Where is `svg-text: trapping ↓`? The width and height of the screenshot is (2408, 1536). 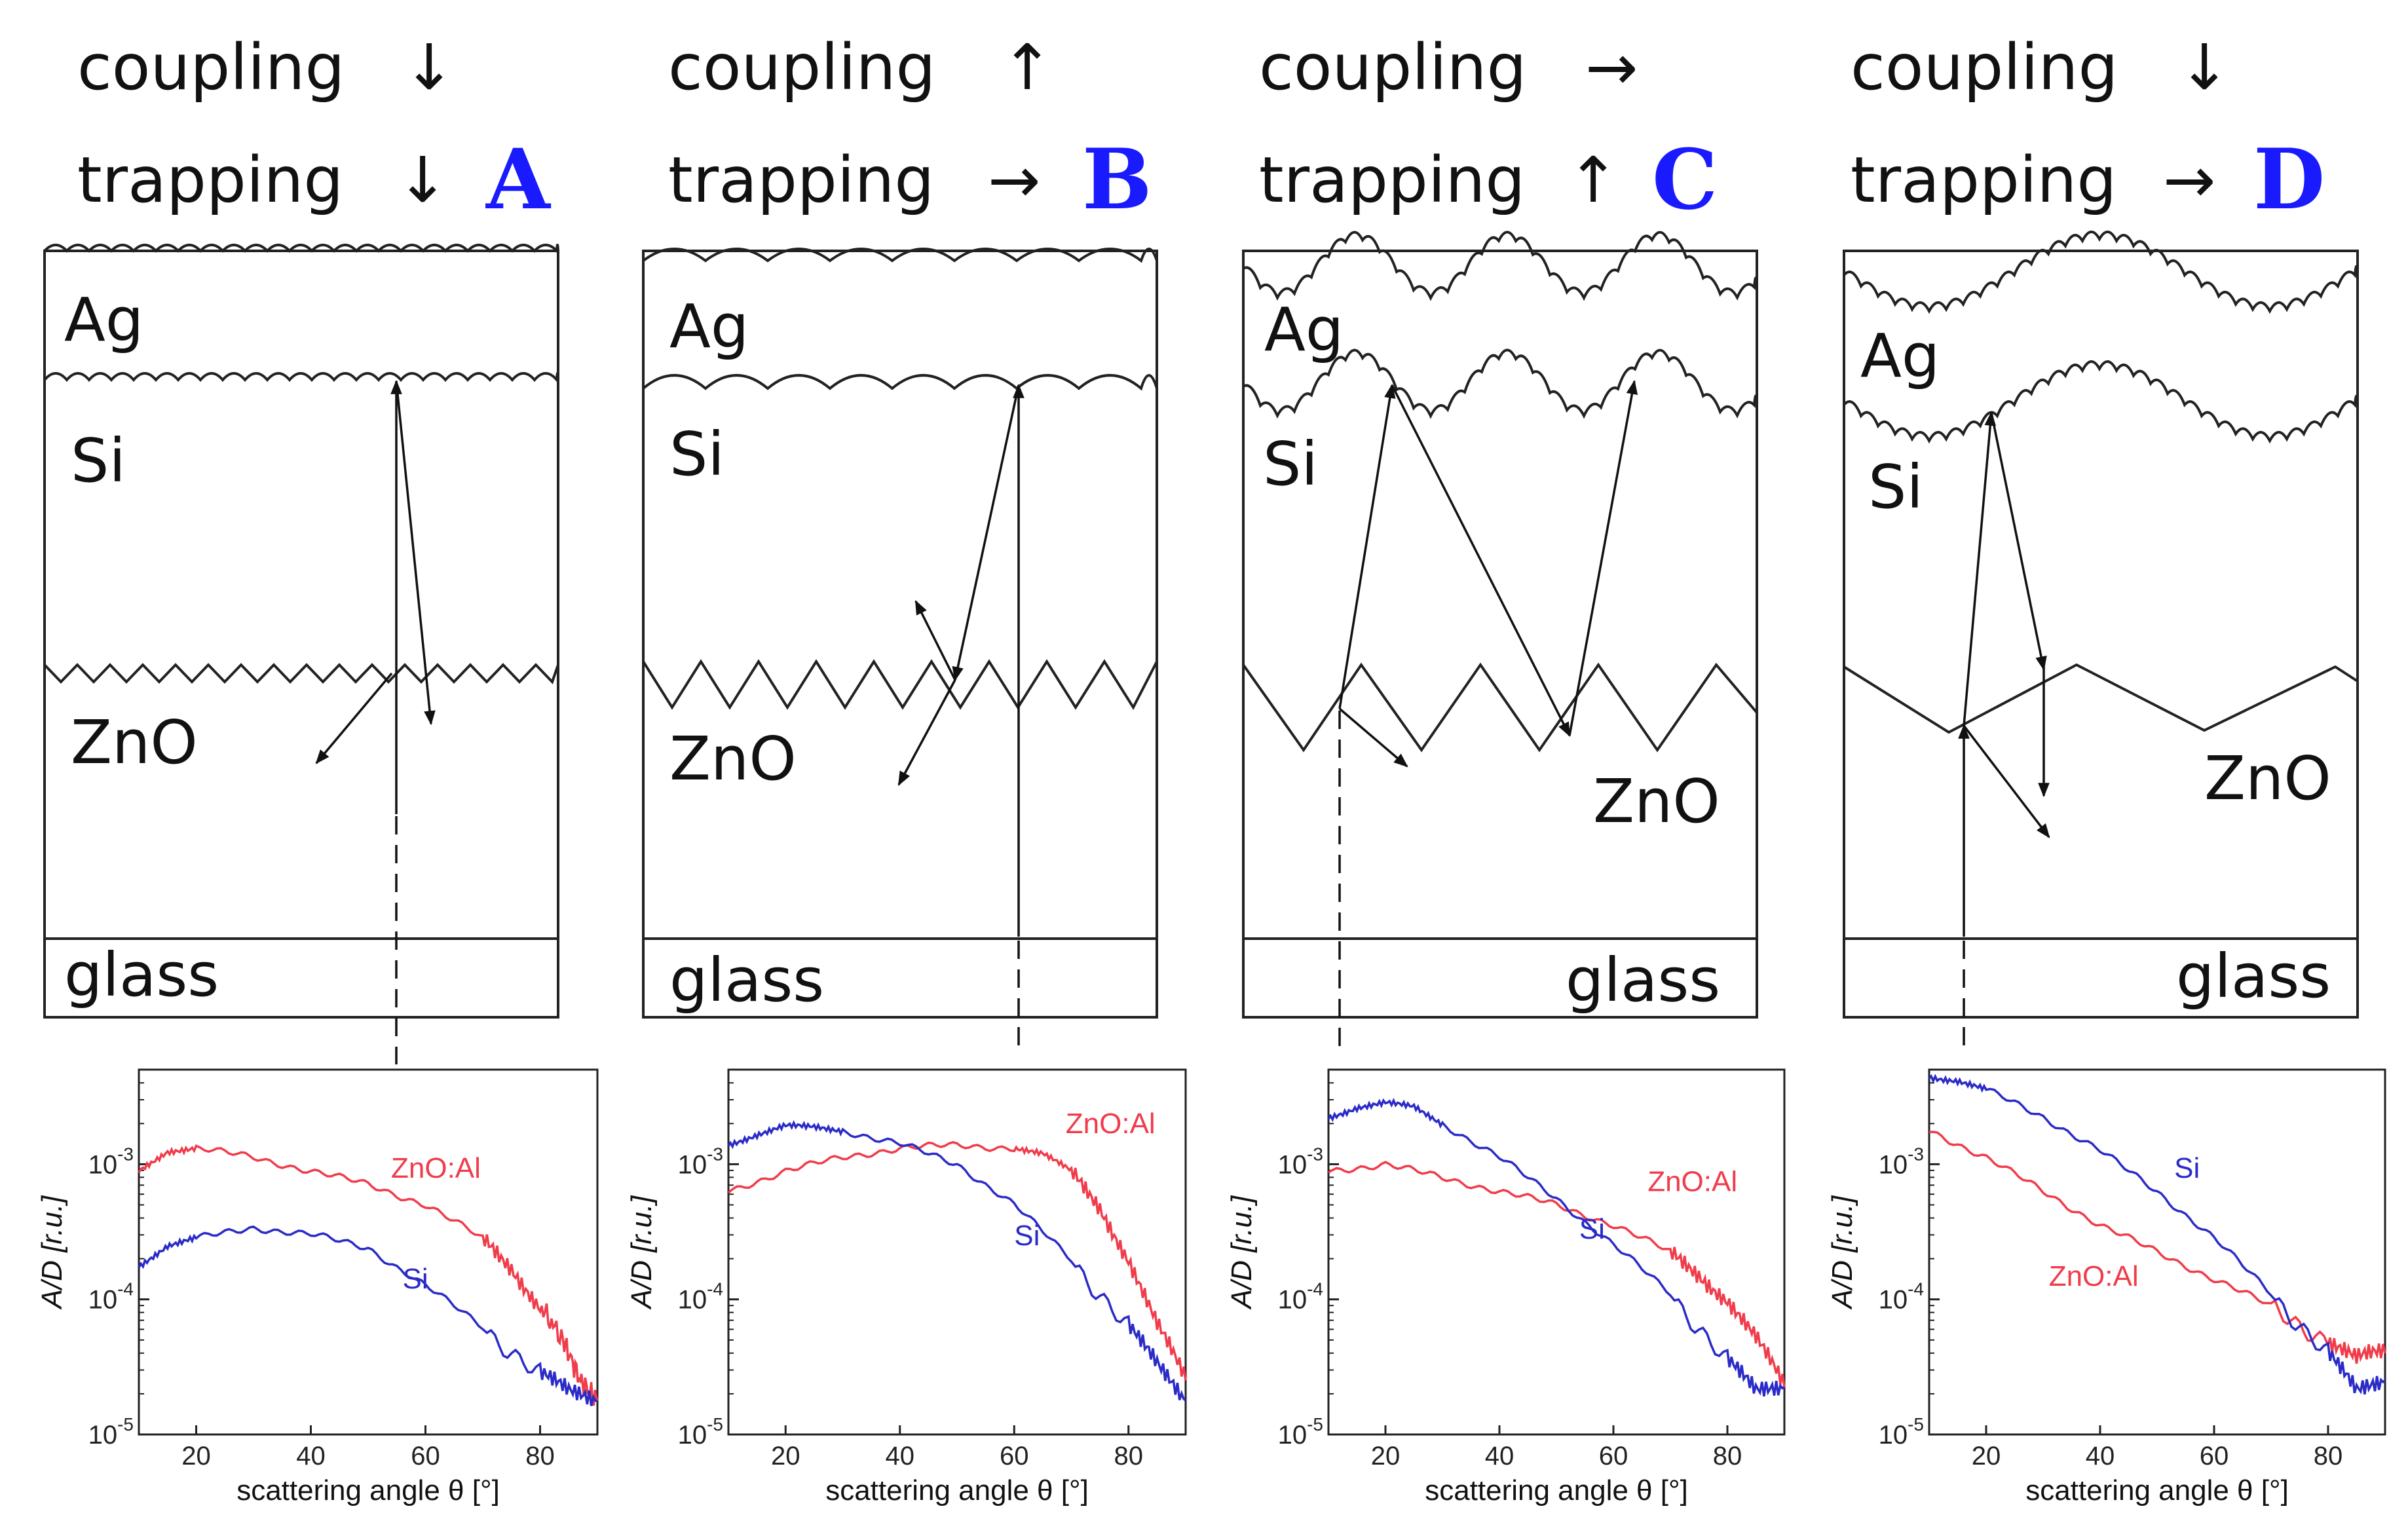
svg-text: trapping ↓ is located at coordinates (263, 180).